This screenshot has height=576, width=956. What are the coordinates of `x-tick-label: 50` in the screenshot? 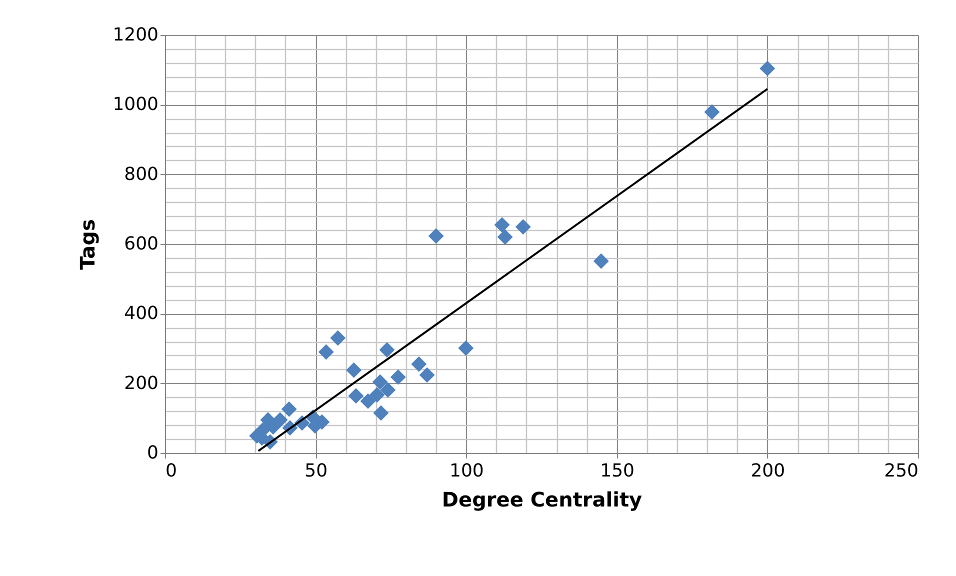 It's located at (316, 471).